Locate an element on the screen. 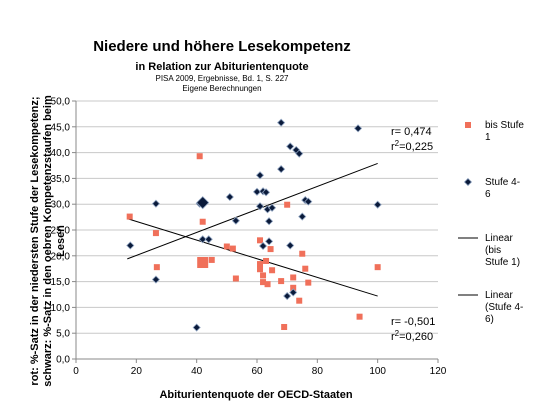 Image resolution: width=552 pixels, height=408 pixels. y-tick-label: 50,0 is located at coordinates (61, 102).